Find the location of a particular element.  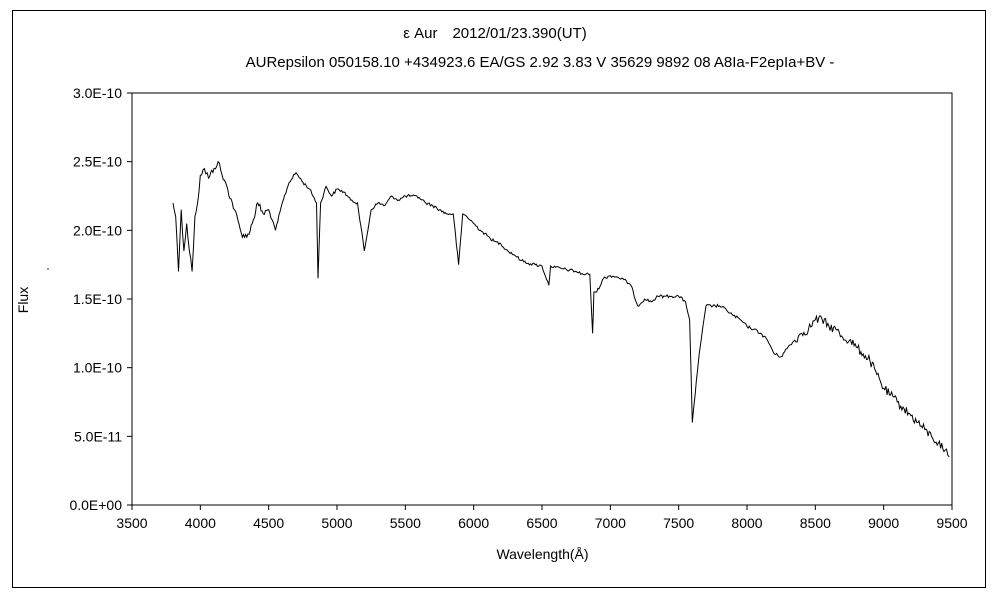

x-tick-label: 9500 is located at coordinates (951, 523).